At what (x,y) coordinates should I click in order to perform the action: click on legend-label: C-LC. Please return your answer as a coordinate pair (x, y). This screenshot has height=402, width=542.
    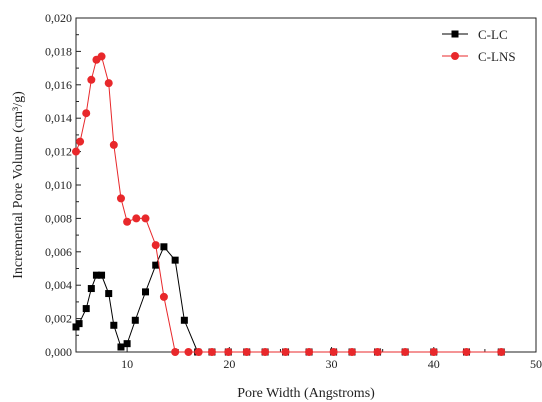
    Looking at the image, I should click on (493, 34).